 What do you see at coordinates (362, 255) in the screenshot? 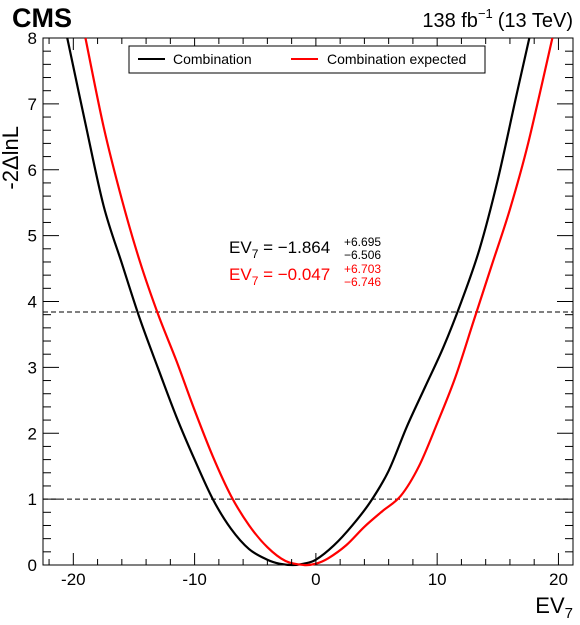
I see `observed-lower-error: −6.506` at bounding box center [362, 255].